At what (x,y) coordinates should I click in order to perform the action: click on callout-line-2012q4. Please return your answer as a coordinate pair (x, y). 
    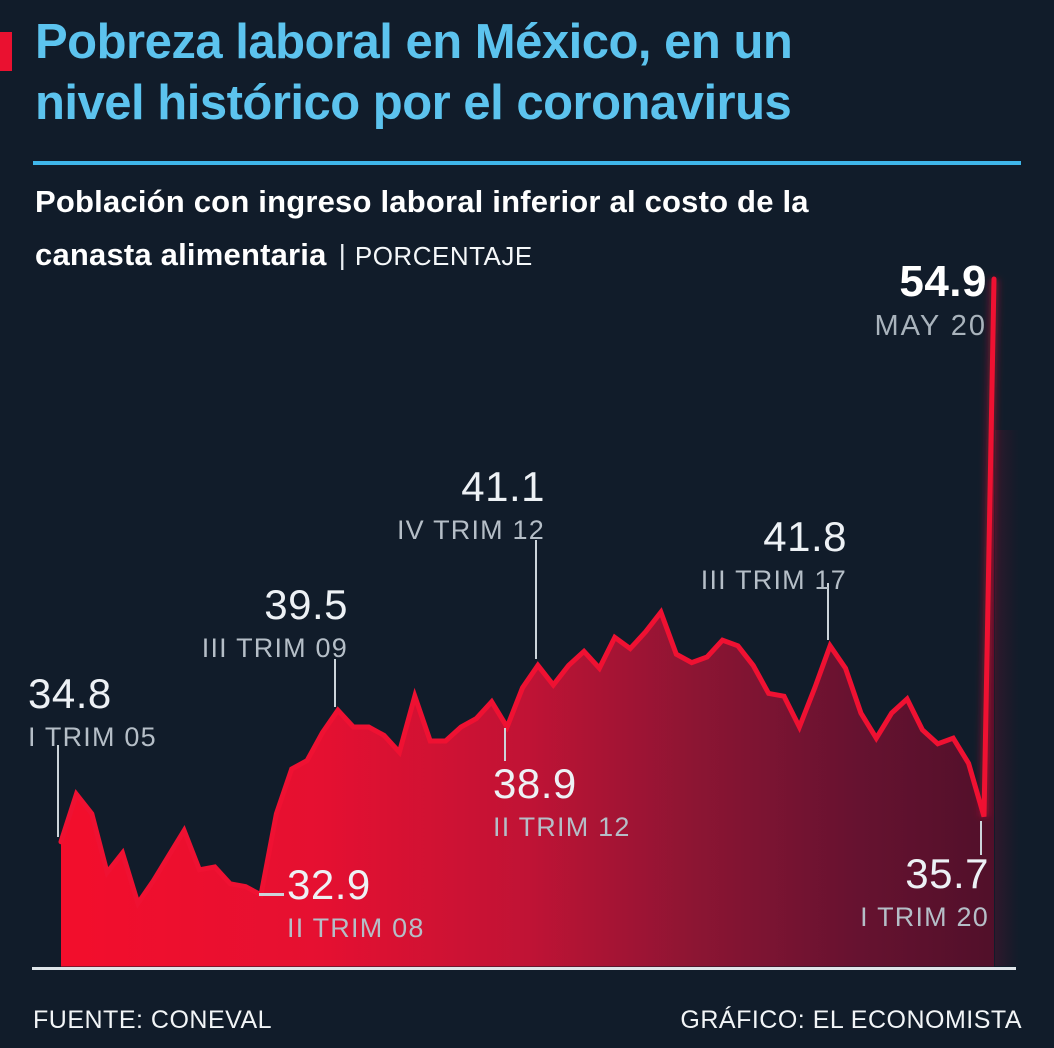
    Looking at the image, I should click on (536, 599).